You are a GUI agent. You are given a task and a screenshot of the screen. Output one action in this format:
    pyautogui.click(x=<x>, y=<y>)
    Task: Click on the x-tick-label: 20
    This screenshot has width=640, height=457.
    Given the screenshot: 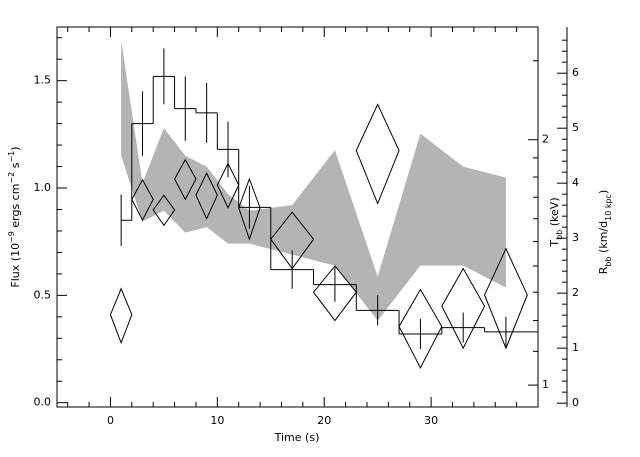 What is the action you would take?
    pyautogui.click(x=324, y=420)
    